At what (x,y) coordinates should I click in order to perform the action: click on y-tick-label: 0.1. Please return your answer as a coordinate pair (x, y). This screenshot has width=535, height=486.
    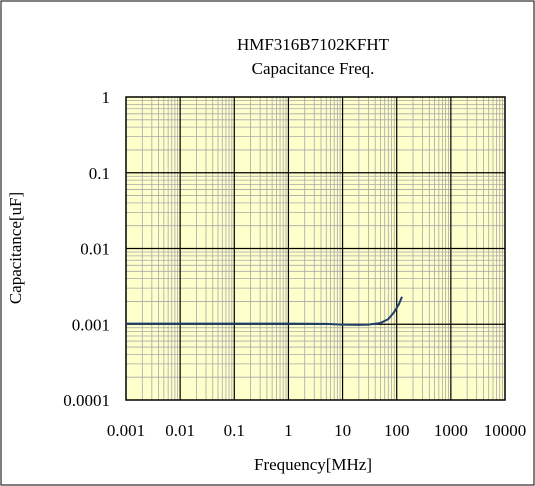
    Looking at the image, I should click on (99, 173).